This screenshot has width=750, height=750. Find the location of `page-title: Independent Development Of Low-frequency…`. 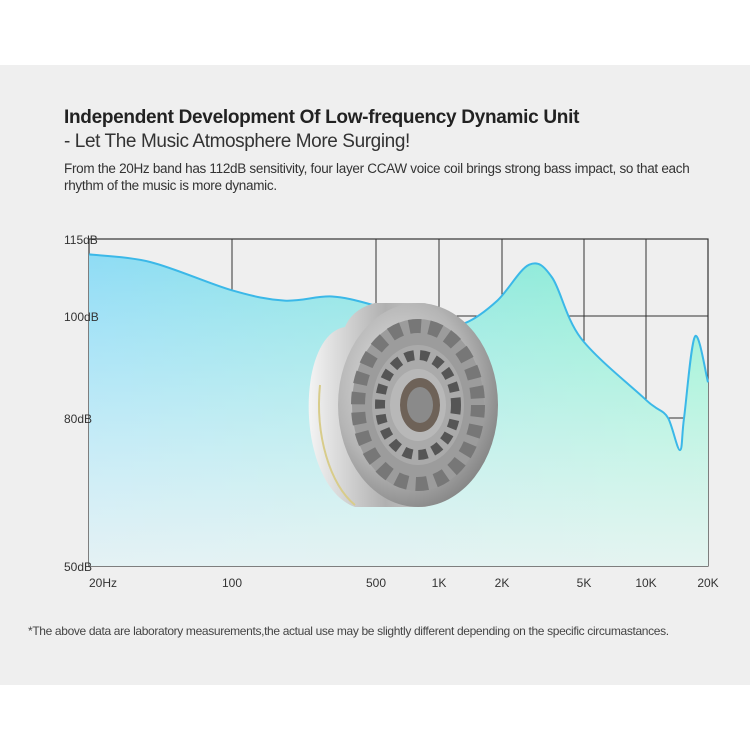

page-title: Independent Development Of Low-frequency… is located at coordinates (322, 117).